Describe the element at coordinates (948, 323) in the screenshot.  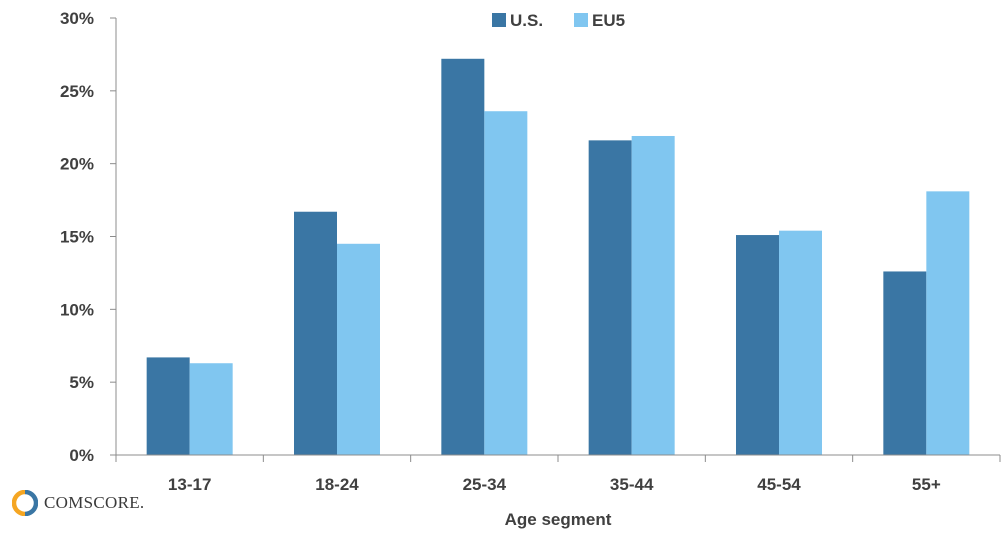
I see `bar-eu5-55+` at that location.